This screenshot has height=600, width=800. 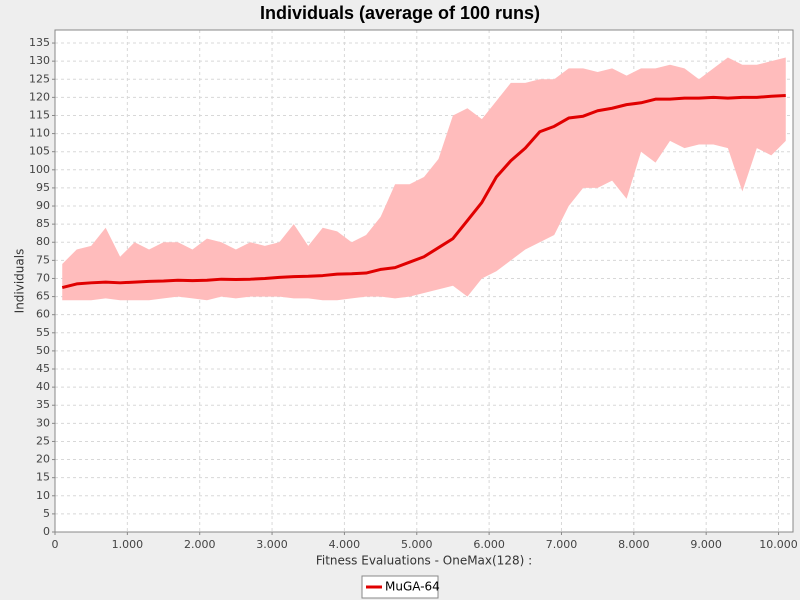 What do you see at coordinates (562, 544) in the screenshot?
I see `x-tick-label: 7.000` at bounding box center [562, 544].